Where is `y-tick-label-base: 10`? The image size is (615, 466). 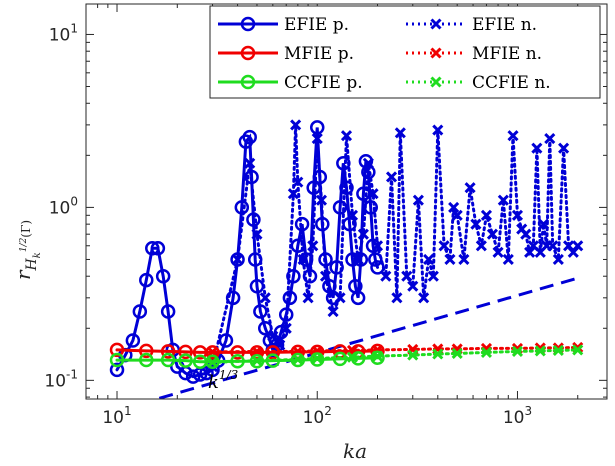 y-tick-label-base: 10 is located at coordinates (60, 35).